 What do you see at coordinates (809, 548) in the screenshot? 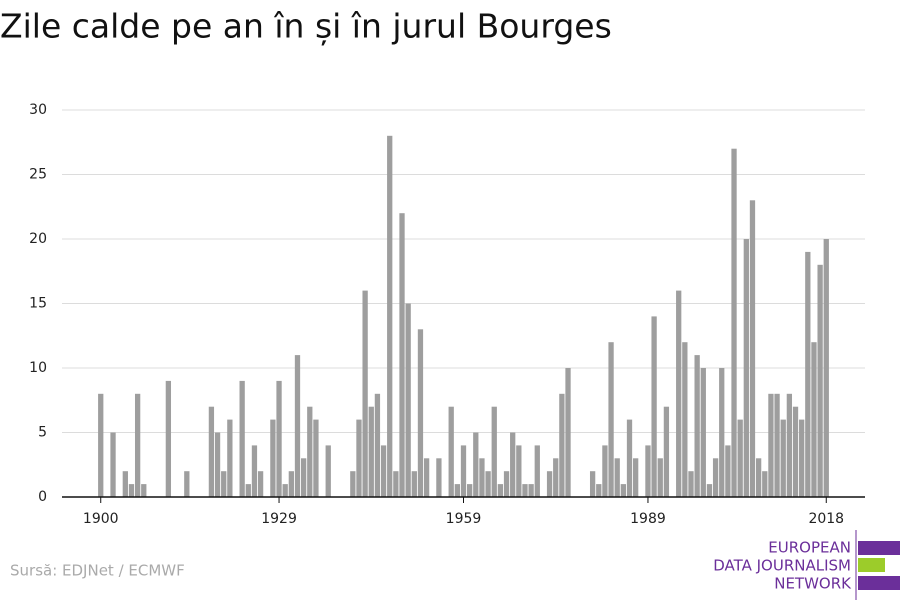
I see `logo-text: EUROPEAN` at bounding box center [809, 548].